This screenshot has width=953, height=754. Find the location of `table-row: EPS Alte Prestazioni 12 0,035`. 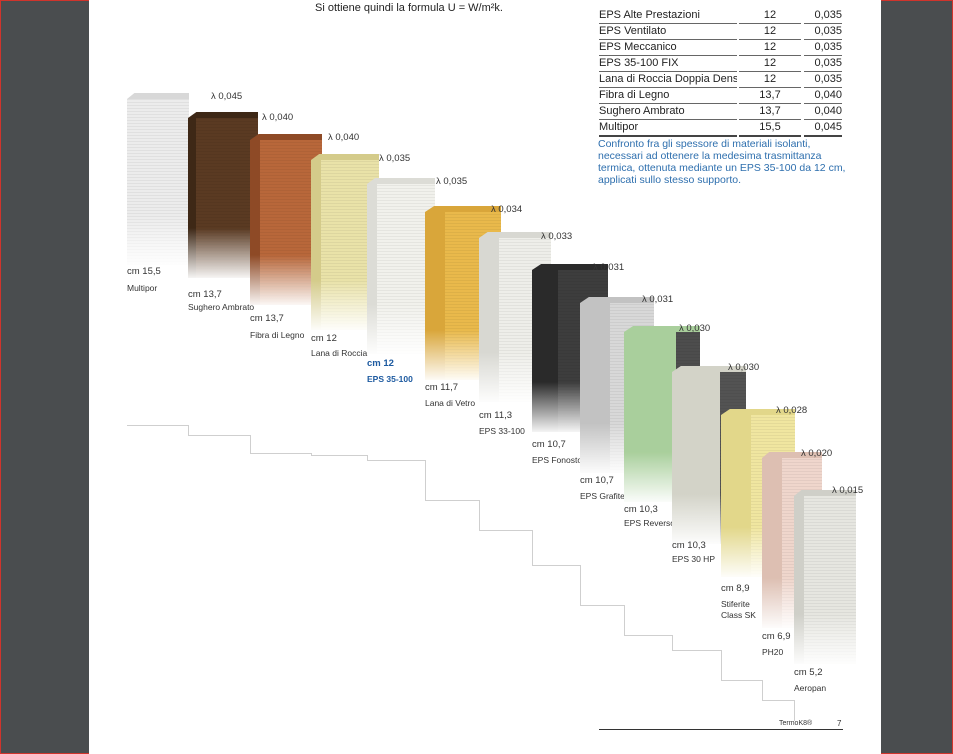

table-row: EPS Alte Prestazioni 12 0,035 is located at coordinates (720, 16).